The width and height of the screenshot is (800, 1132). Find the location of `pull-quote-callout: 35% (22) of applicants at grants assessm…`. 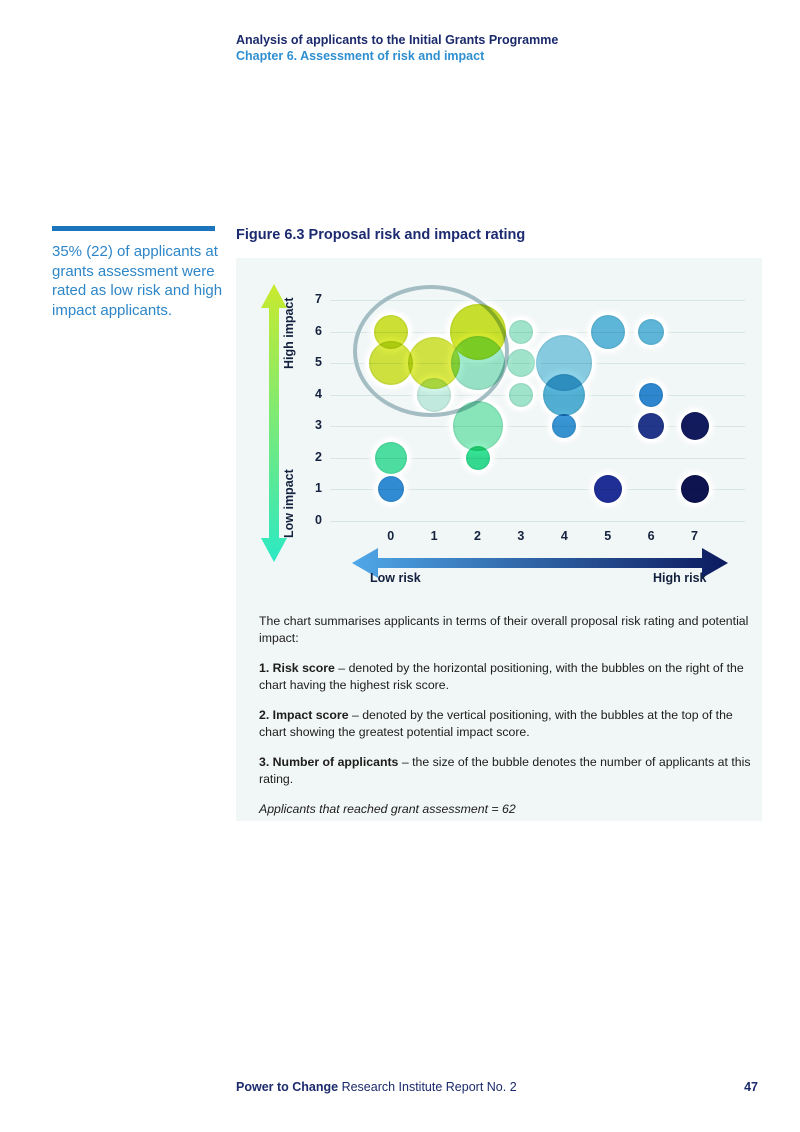

pull-quote-callout: 35% (22) of applicants at grants assessm… is located at coordinates (149, 273).